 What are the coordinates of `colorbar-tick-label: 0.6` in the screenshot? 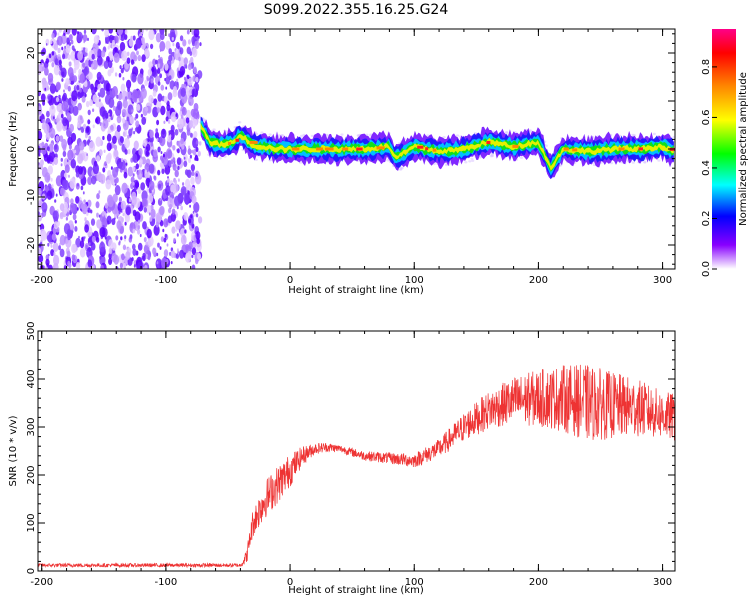 It's located at (706, 117).